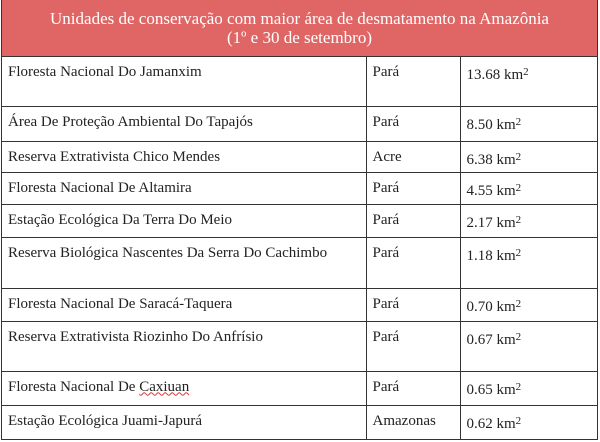  I want to click on area-value: 1.18 km, so click(491, 255).